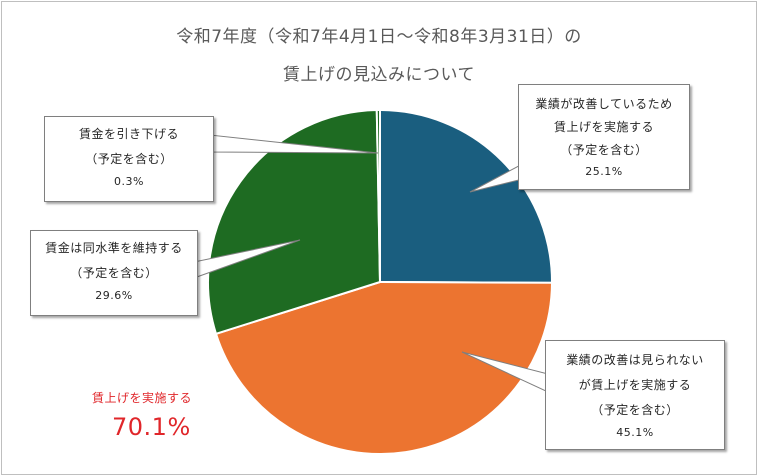  Describe the element at coordinates (466, 196) in the screenshot. I see `pie-slice-improved` at that location.